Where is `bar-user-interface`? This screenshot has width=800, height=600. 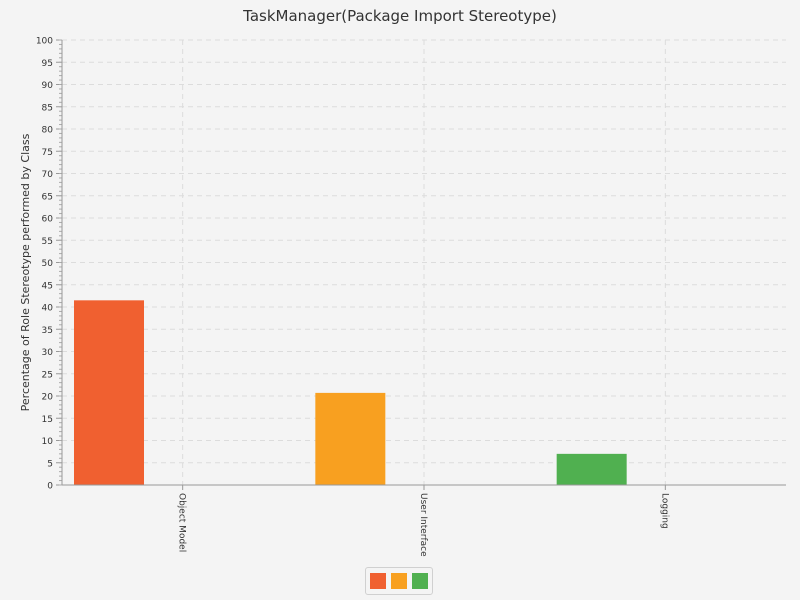 bar-user-interface is located at coordinates (350, 438).